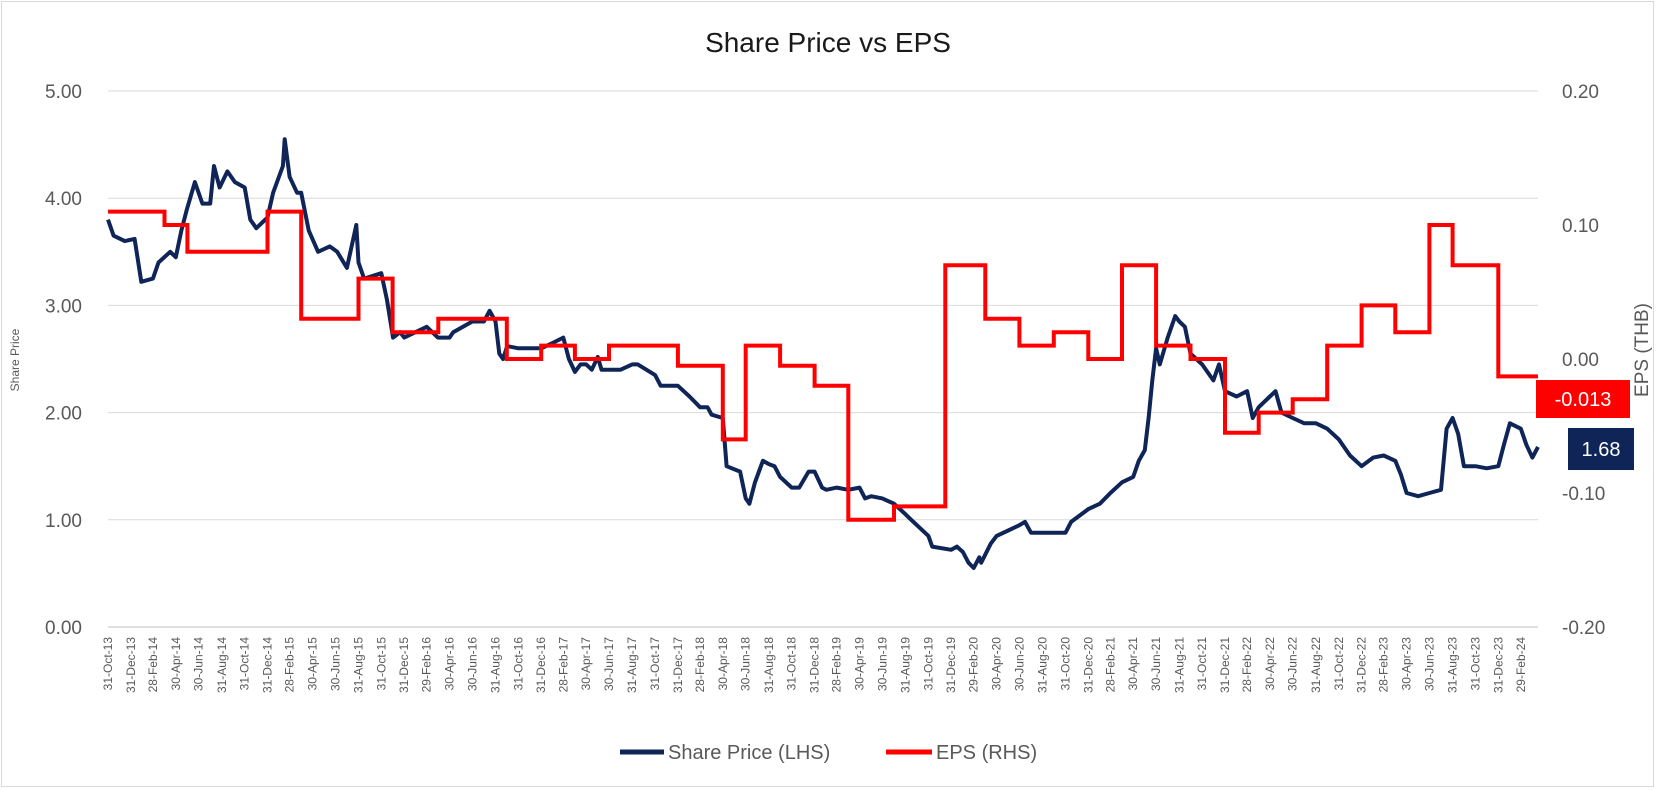 Image resolution: width=1657 pixels, height=790 pixels. Describe the element at coordinates (1339, 664) in the screenshot. I see `x-tick-label: 31-Oct-22` at that location.